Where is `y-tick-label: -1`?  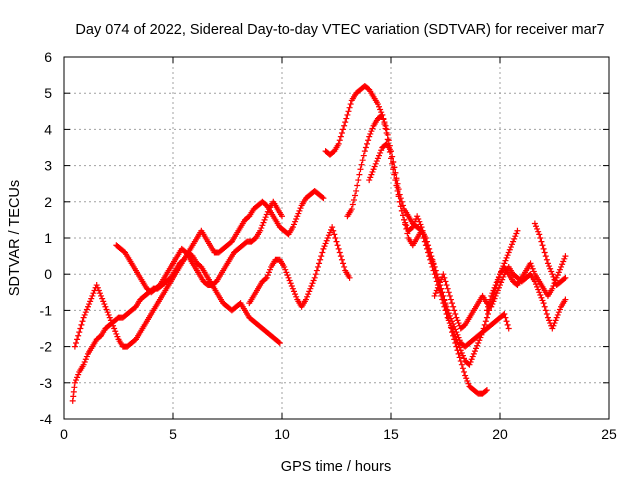 y-tick-label: -1 is located at coordinates (46, 310).